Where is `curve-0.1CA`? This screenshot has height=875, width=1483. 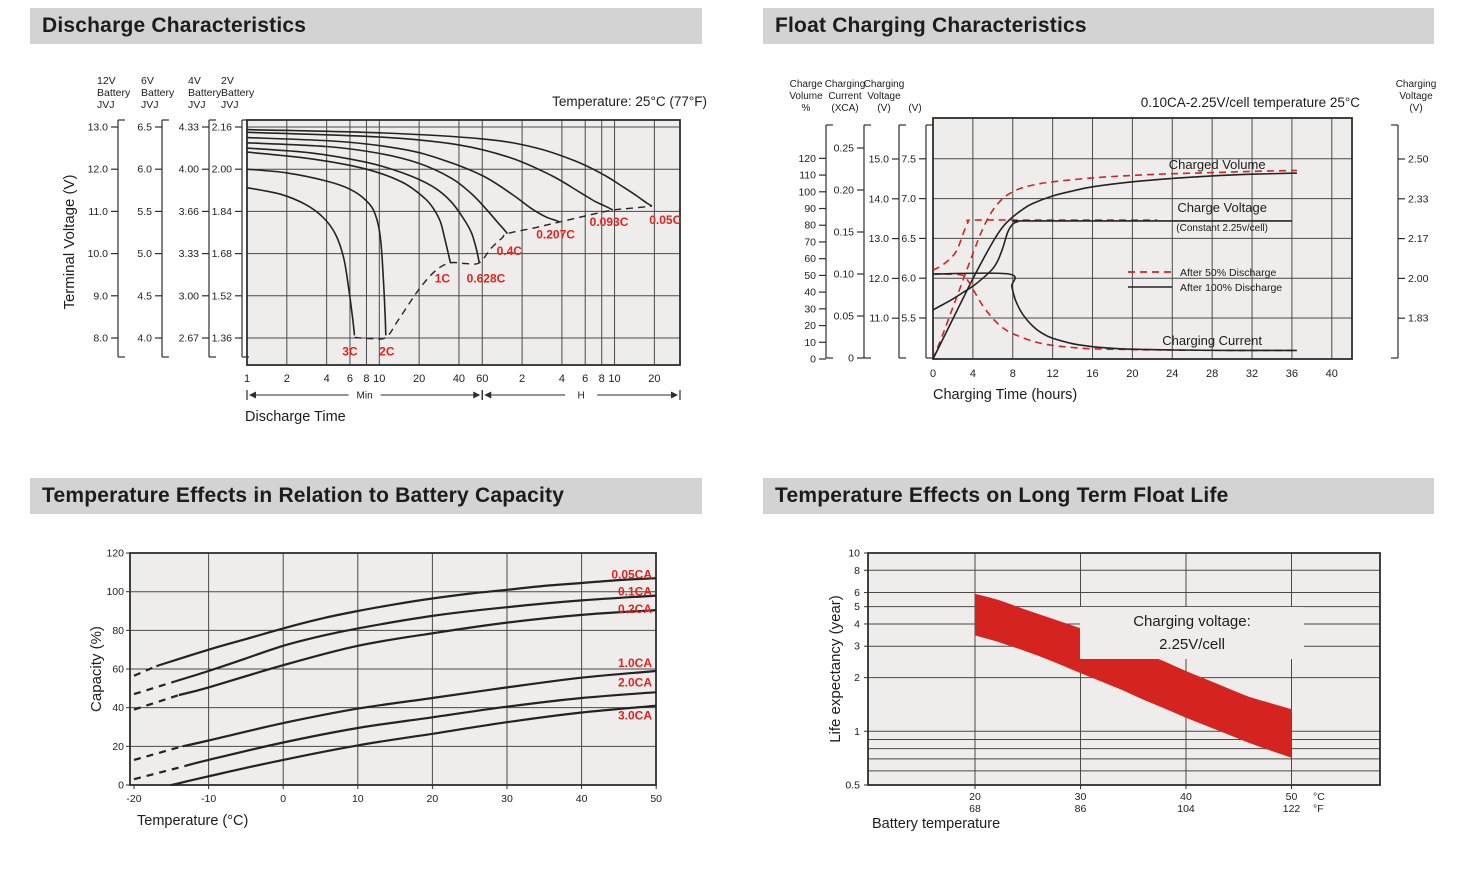
curve-0.1CA is located at coordinates (413, 639).